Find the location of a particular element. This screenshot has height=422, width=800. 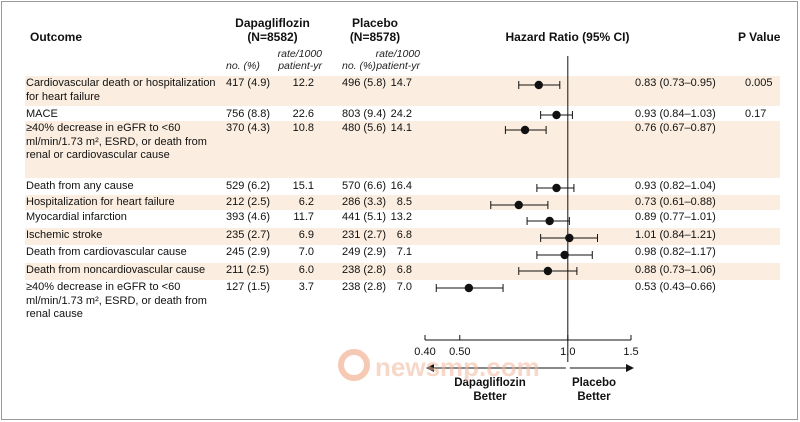

p-value: 0.005 is located at coordinates (759, 83).